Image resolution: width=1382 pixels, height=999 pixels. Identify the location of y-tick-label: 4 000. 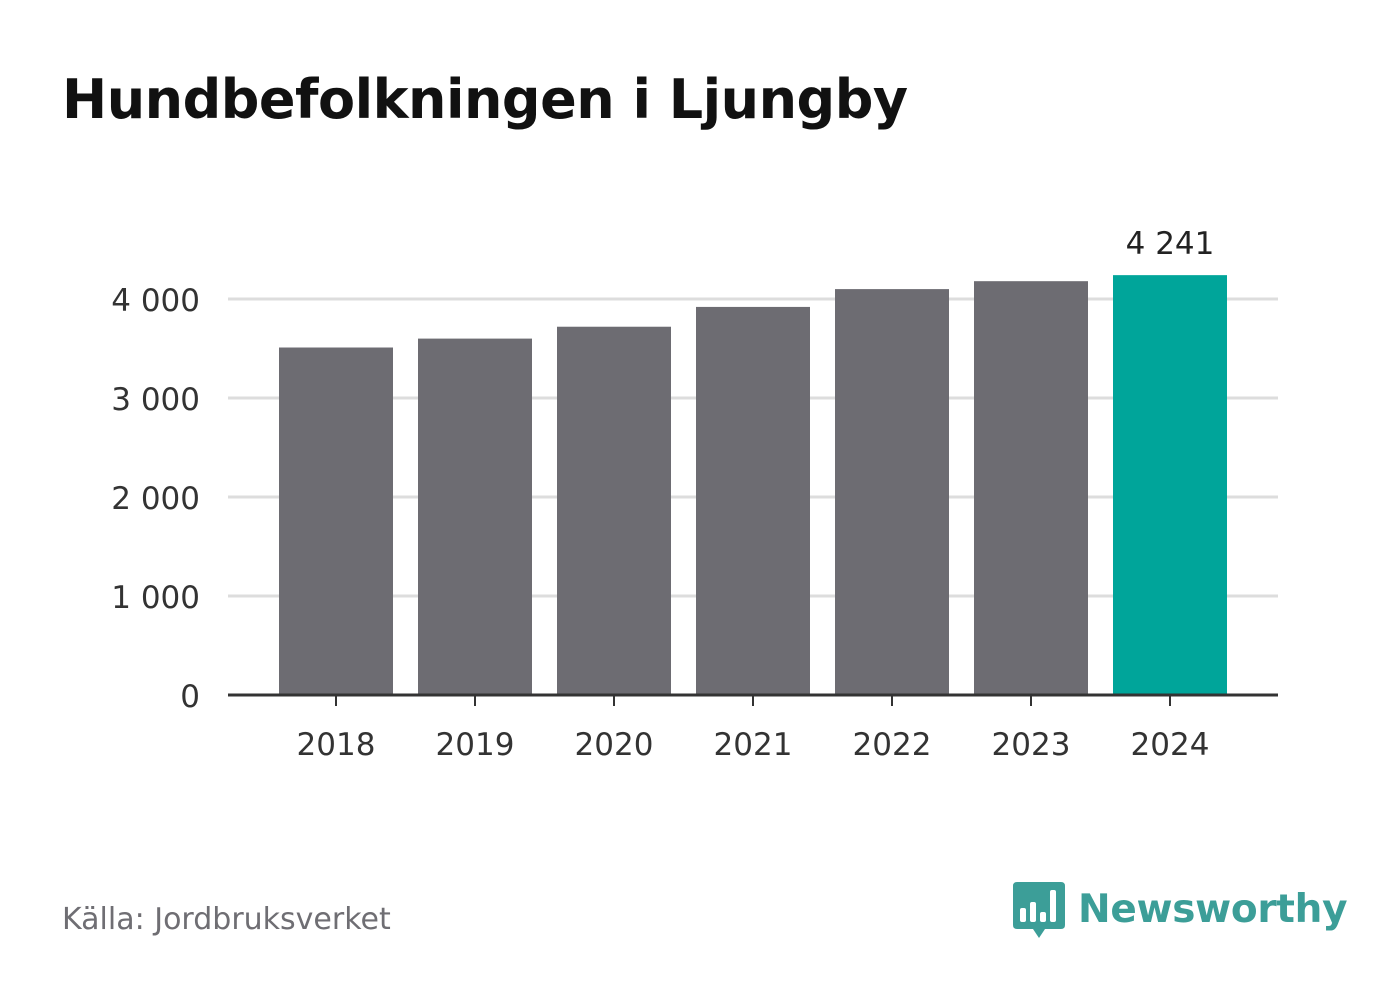
(155, 301).